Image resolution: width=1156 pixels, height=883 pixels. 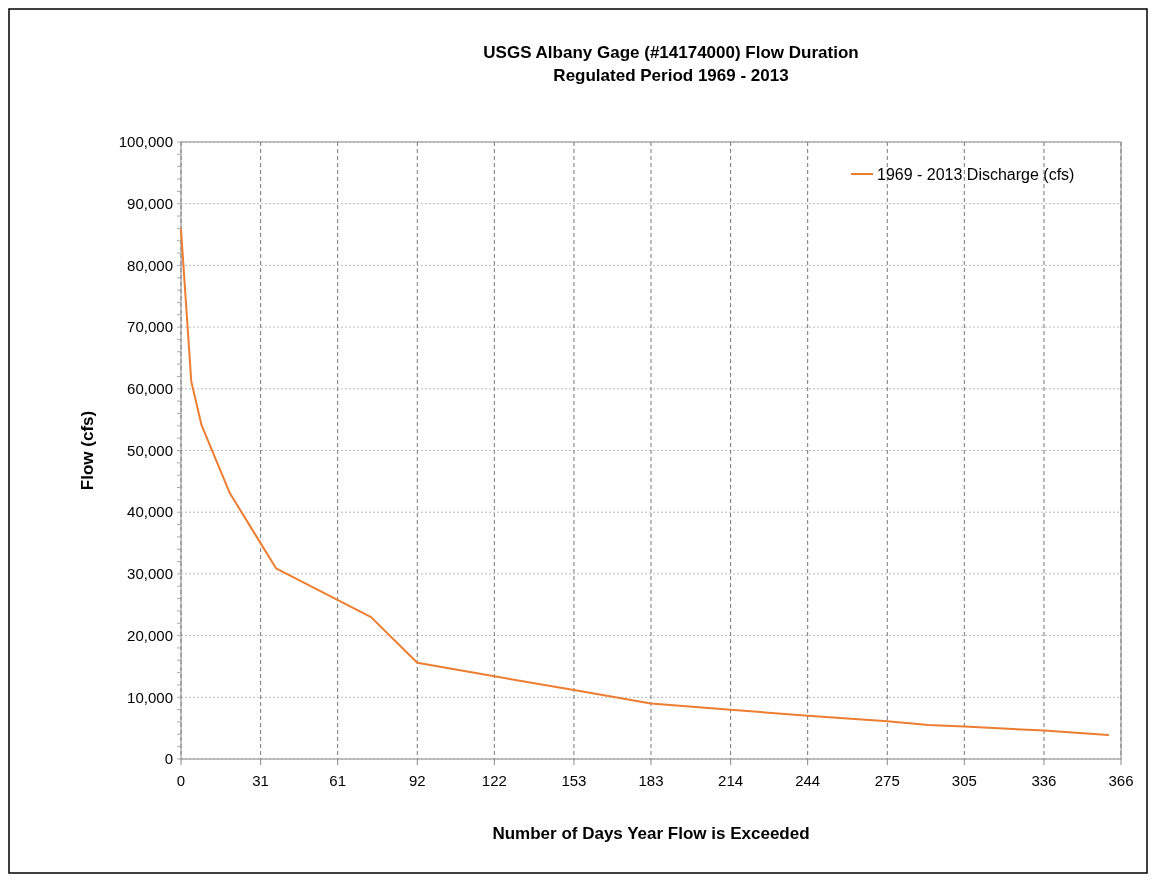 What do you see at coordinates (168, 759) in the screenshot?
I see `y-tick-label: 0` at bounding box center [168, 759].